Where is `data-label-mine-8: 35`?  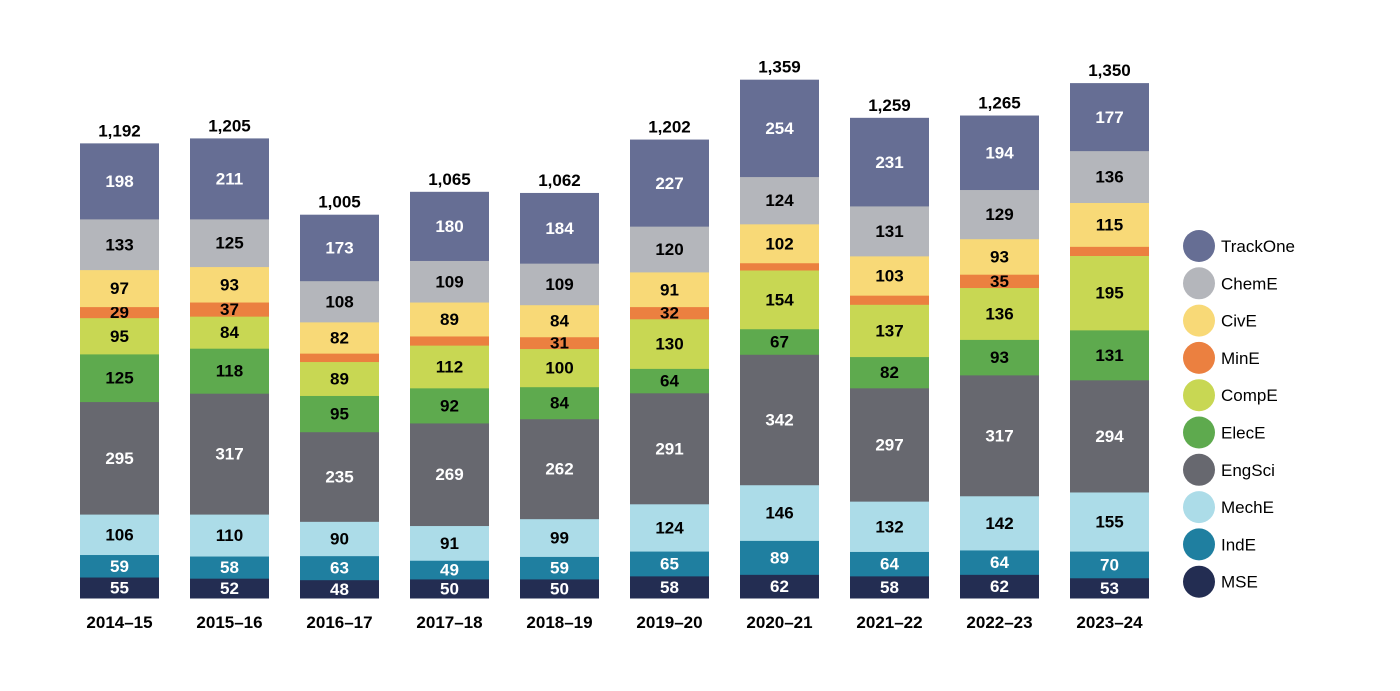
data-label-mine-8: 35 is located at coordinates (999, 281).